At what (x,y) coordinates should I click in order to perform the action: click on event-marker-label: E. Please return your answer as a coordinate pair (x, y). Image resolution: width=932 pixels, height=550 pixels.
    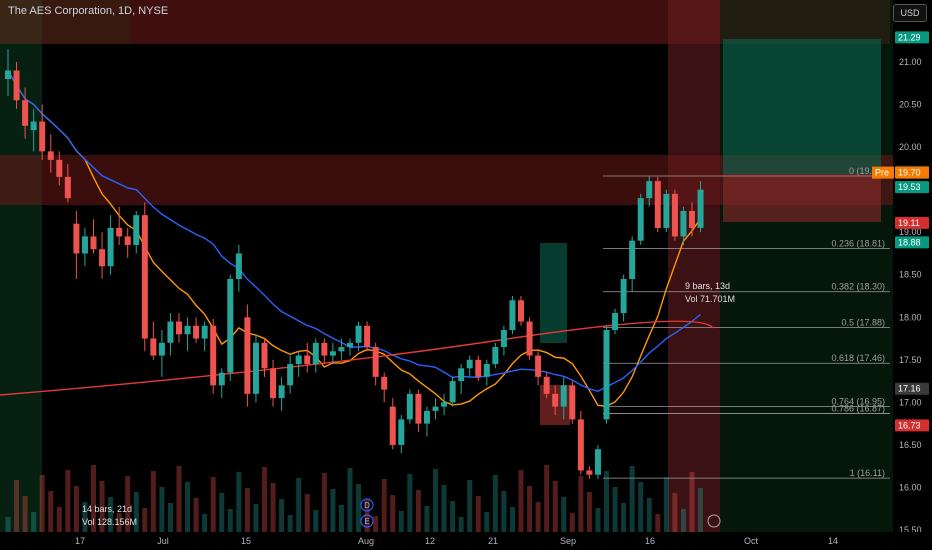
    Looking at the image, I should click on (366, 521).